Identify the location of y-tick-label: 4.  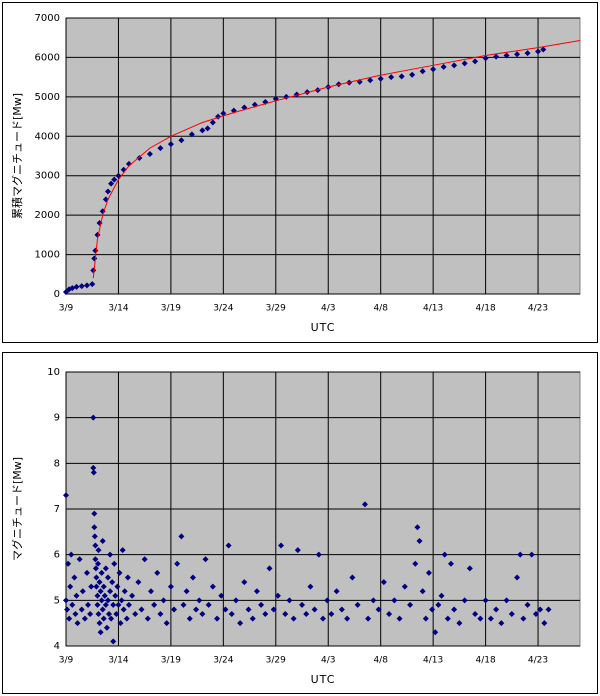
(57, 646).